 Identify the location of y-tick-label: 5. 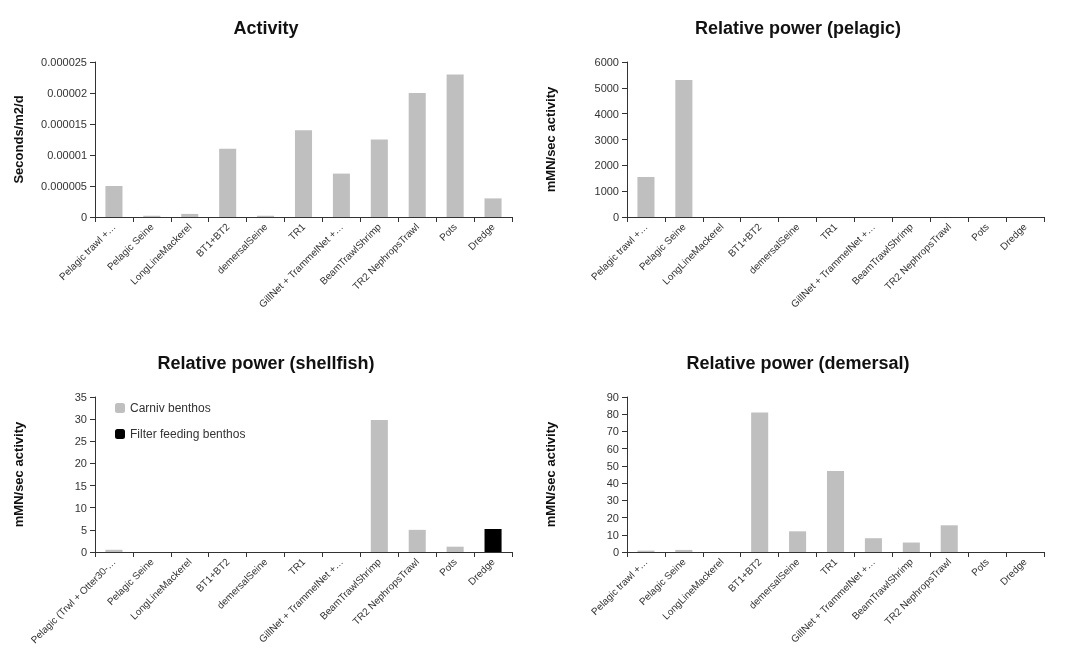
(83, 529).